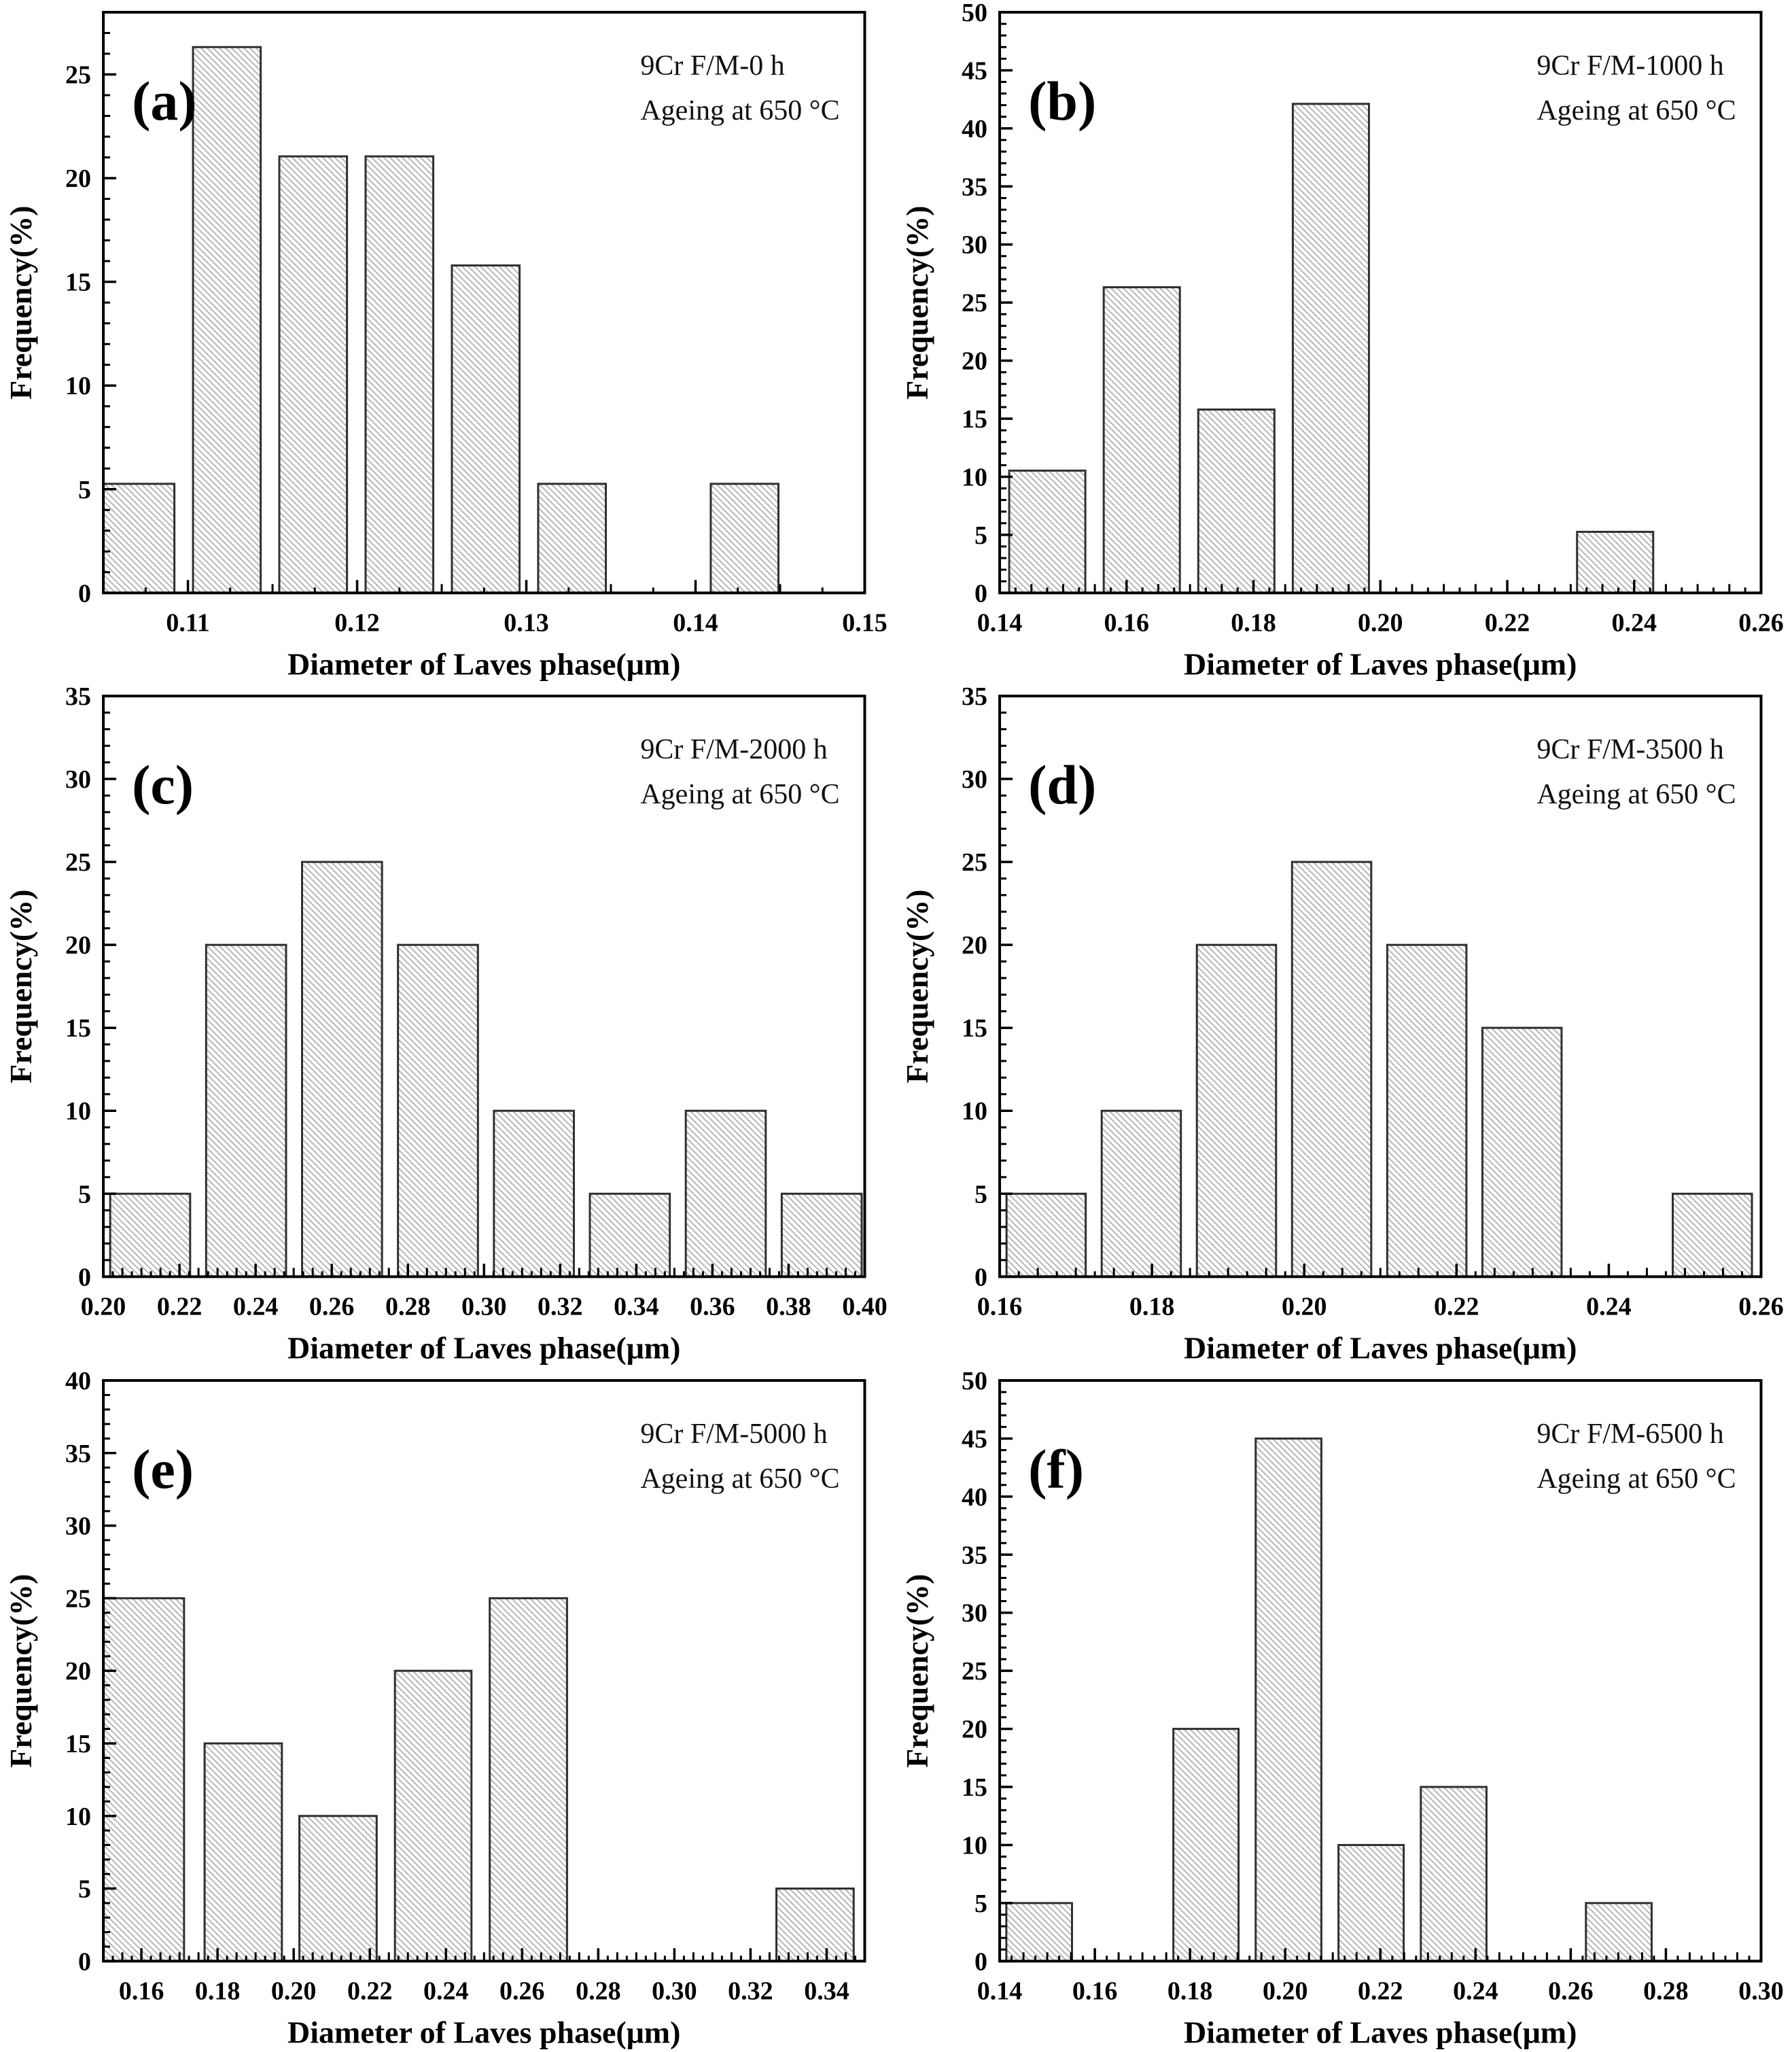 This screenshot has width=1792, height=2052. What do you see at coordinates (712, 66) in the screenshot?
I see `annotation-line1: 9Cr F/M-0 h` at bounding box center [712, 66].